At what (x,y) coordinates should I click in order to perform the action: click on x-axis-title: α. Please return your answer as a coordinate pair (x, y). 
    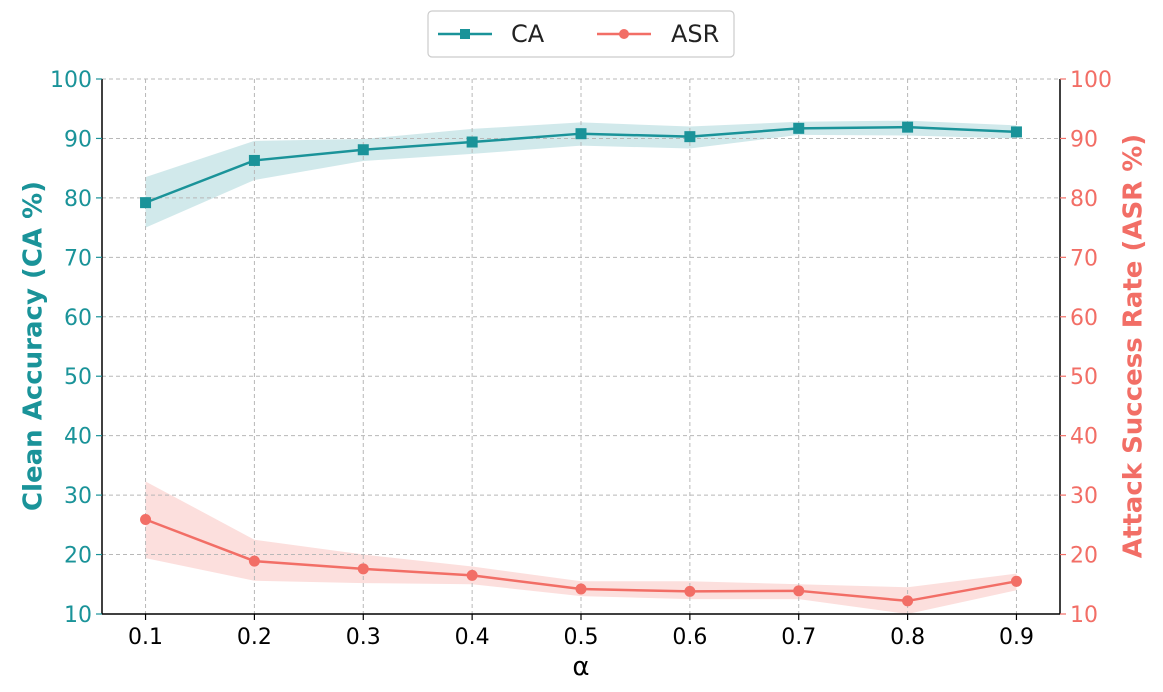
    Looking at the image, I should click on (580, 667).